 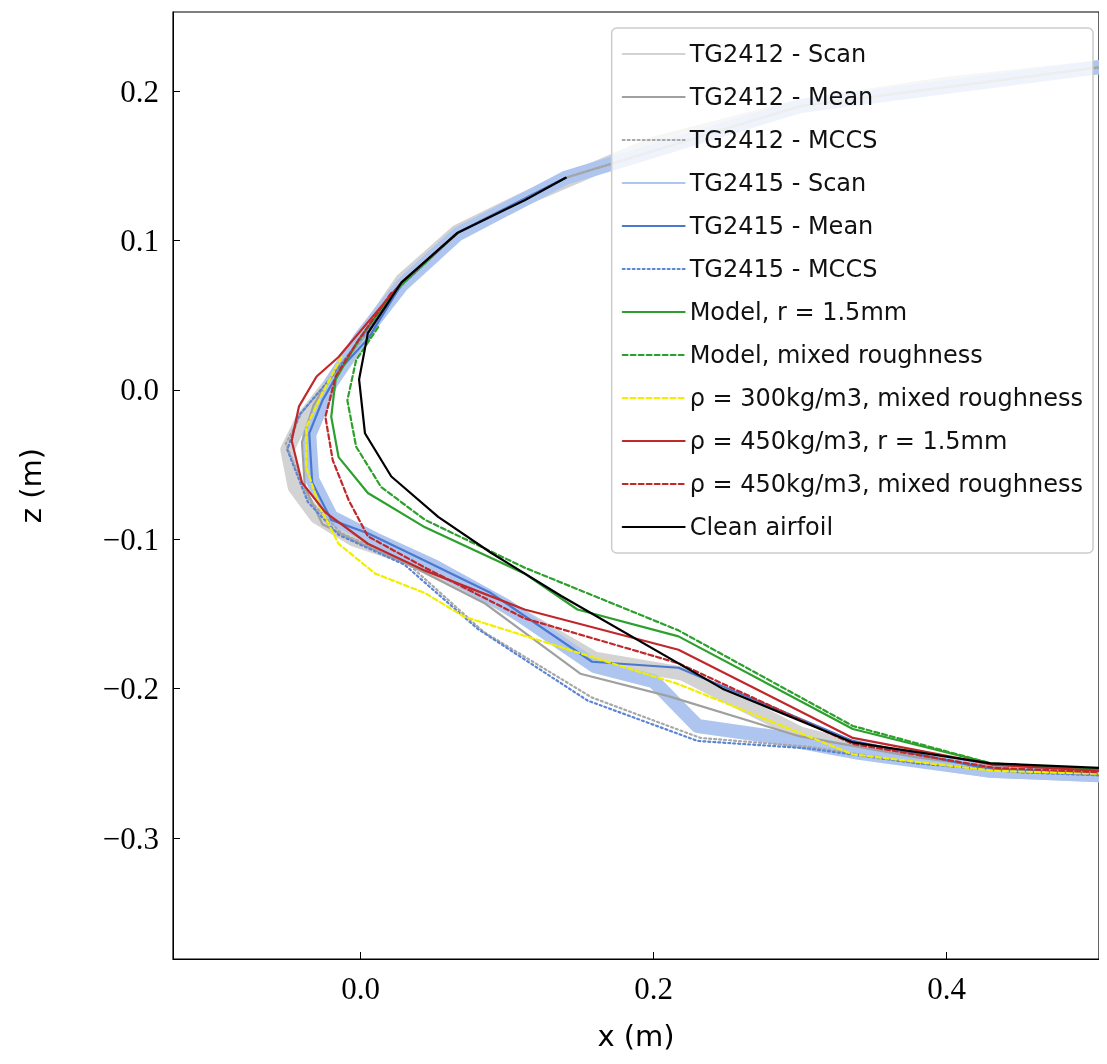 I want to click on legend-label: TG2415 - Scan, so click(x=777, y=183).